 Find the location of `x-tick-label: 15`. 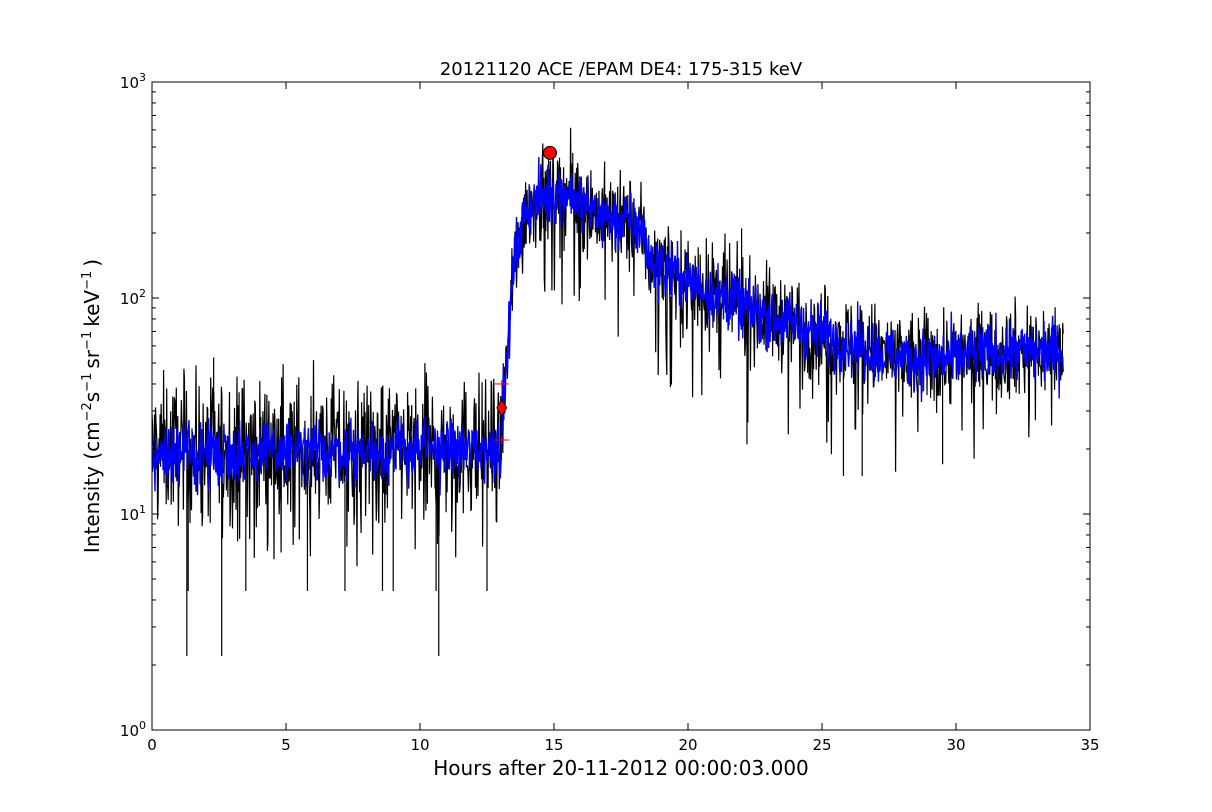

x-tick-label: 15 is located at coordinates (553, 745).